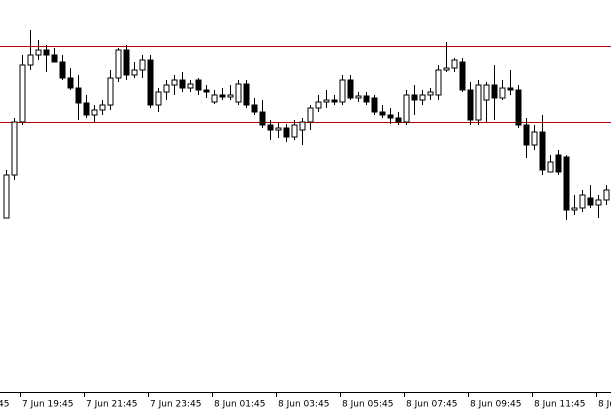 Image resolution: width=611 pixels, height=417 pixels. I want to click on x-tick-label: 7 Jun 23:45, so click(175, 405).